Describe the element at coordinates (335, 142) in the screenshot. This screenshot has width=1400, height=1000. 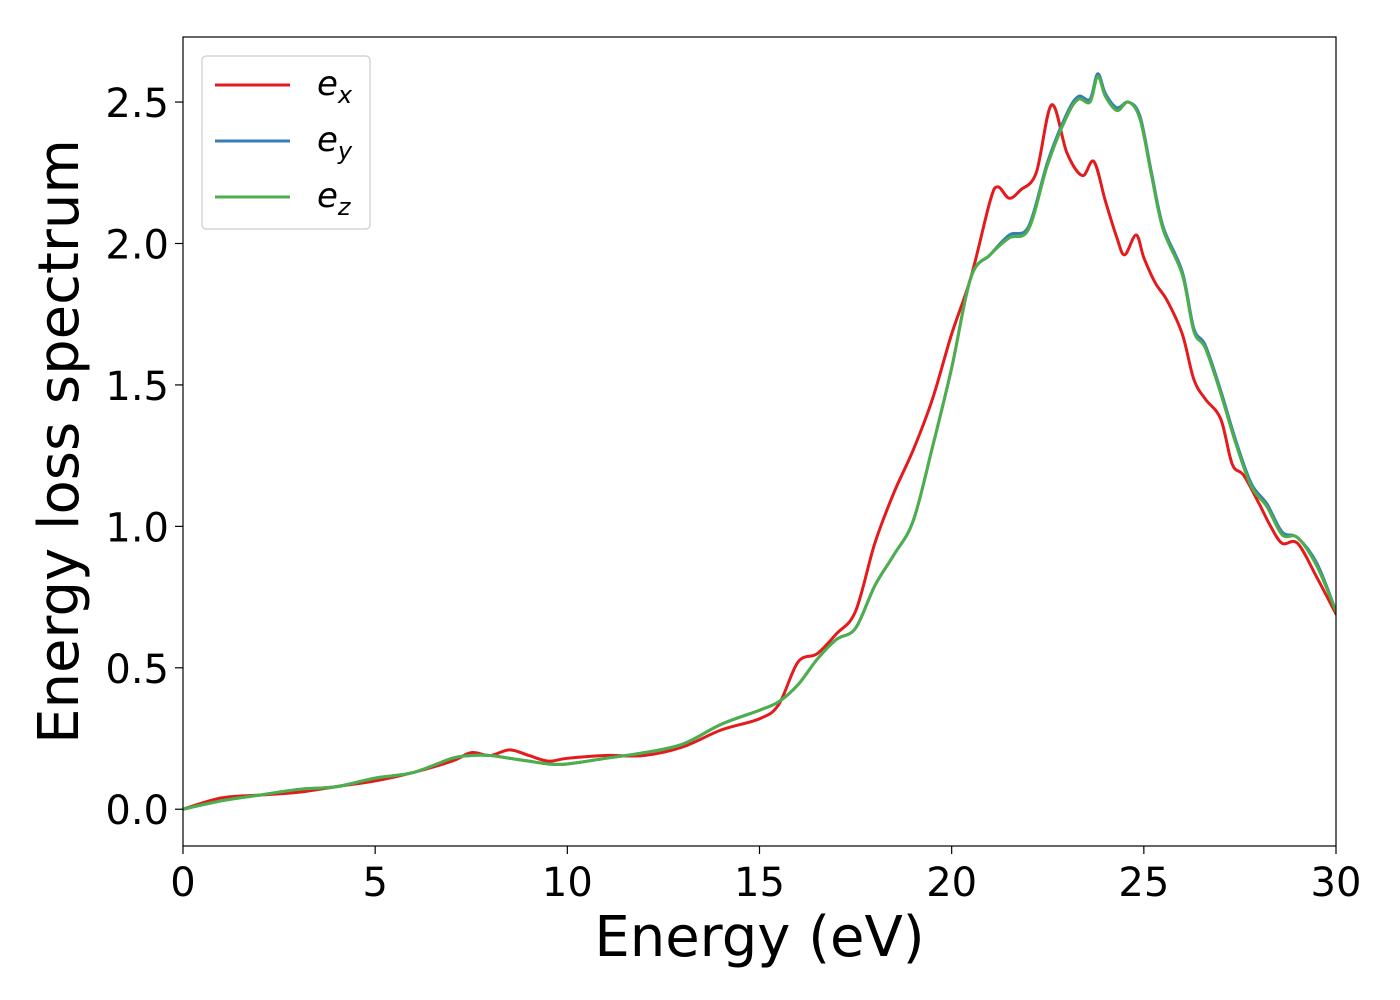
I see `legend-label-e-y: ey` at that location.